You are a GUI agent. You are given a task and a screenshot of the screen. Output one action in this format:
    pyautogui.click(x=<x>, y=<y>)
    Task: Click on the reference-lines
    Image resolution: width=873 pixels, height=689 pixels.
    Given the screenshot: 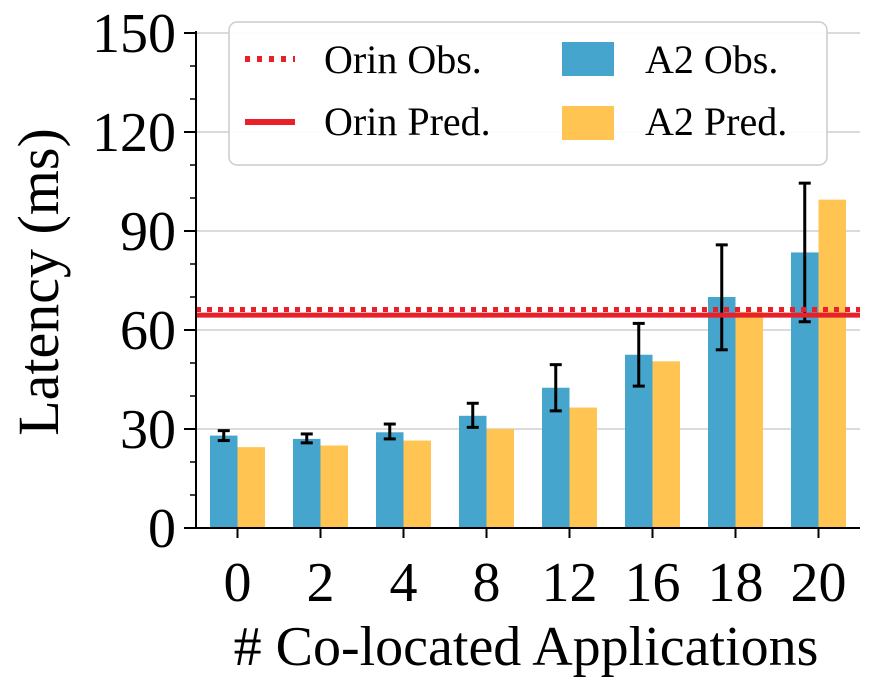 What is the action you would take?
    pyautogui.click(x=528, y=312)
    